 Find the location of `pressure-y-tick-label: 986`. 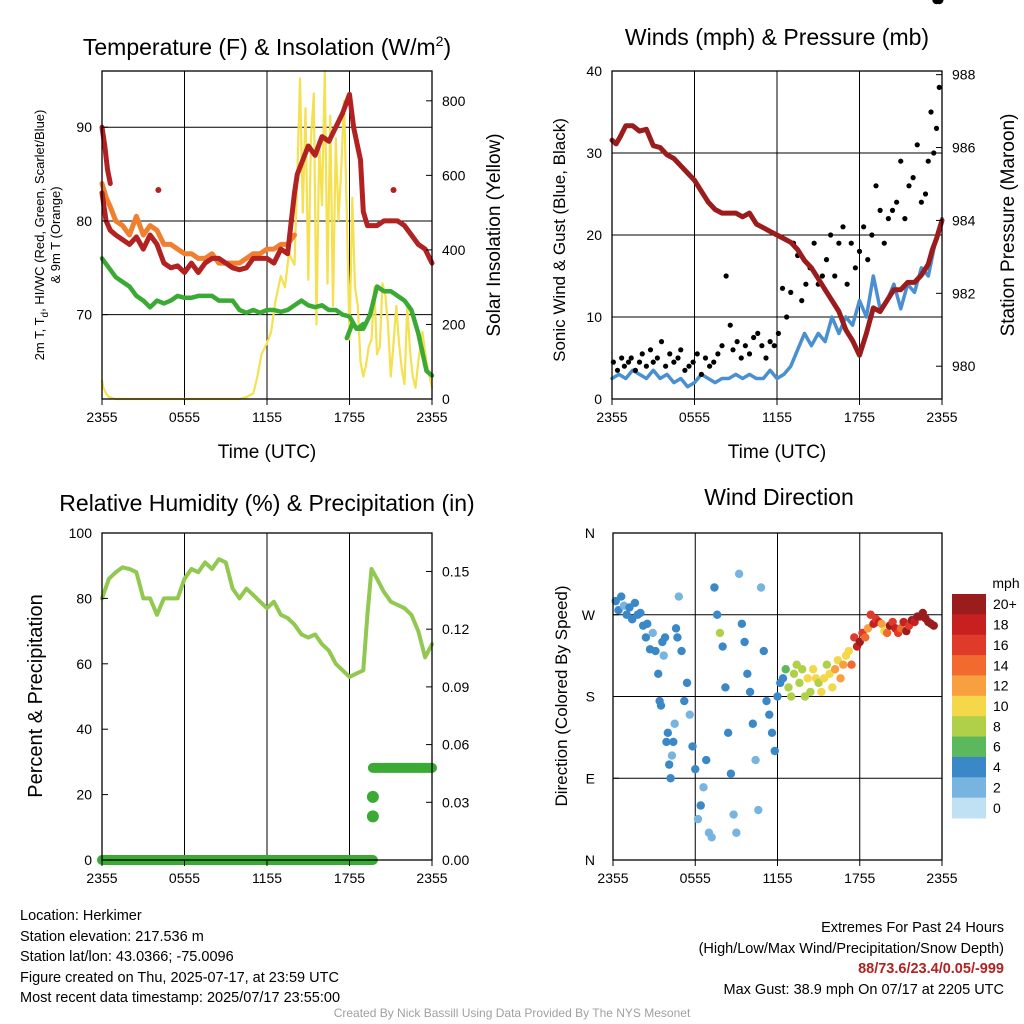

pressure-y-tick-label: 986 is located at coordinates (964, 148).